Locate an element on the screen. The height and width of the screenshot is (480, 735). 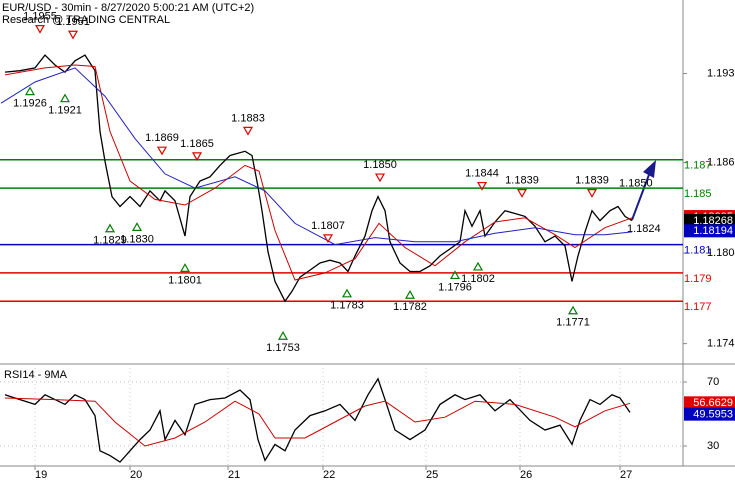
price-tag-label: 49.5953 is located at coordinates (713, 415).